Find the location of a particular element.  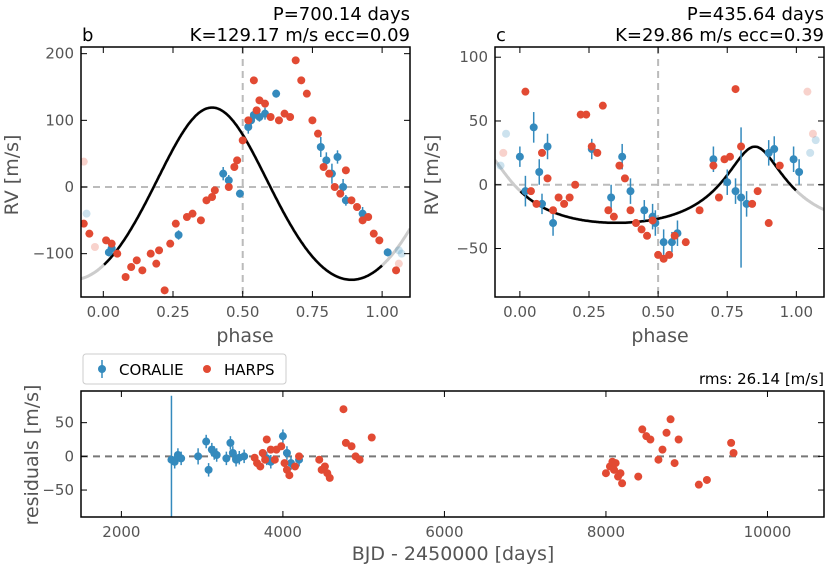

panel-c-ytick-label: 50 is located at coordinates (478, 121).